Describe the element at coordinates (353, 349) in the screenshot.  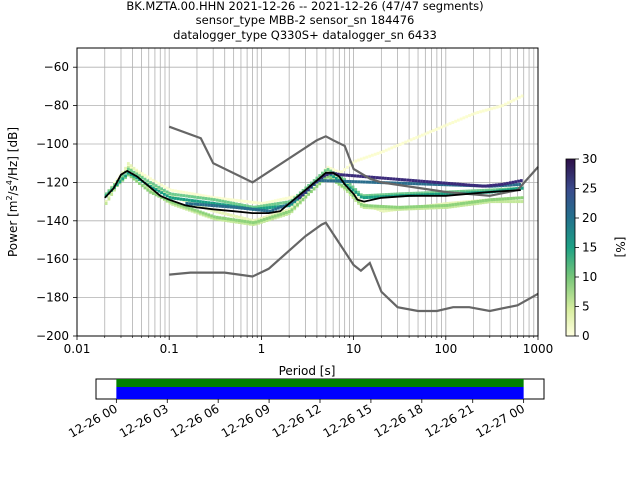
I see `x-tick-label: 10` at that location.